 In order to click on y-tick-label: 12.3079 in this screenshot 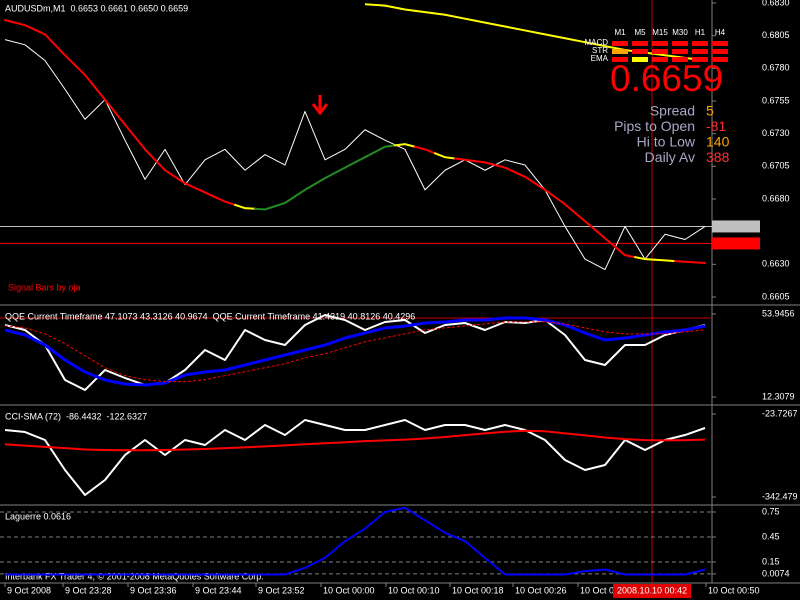, I will do `click(778, 396)`.